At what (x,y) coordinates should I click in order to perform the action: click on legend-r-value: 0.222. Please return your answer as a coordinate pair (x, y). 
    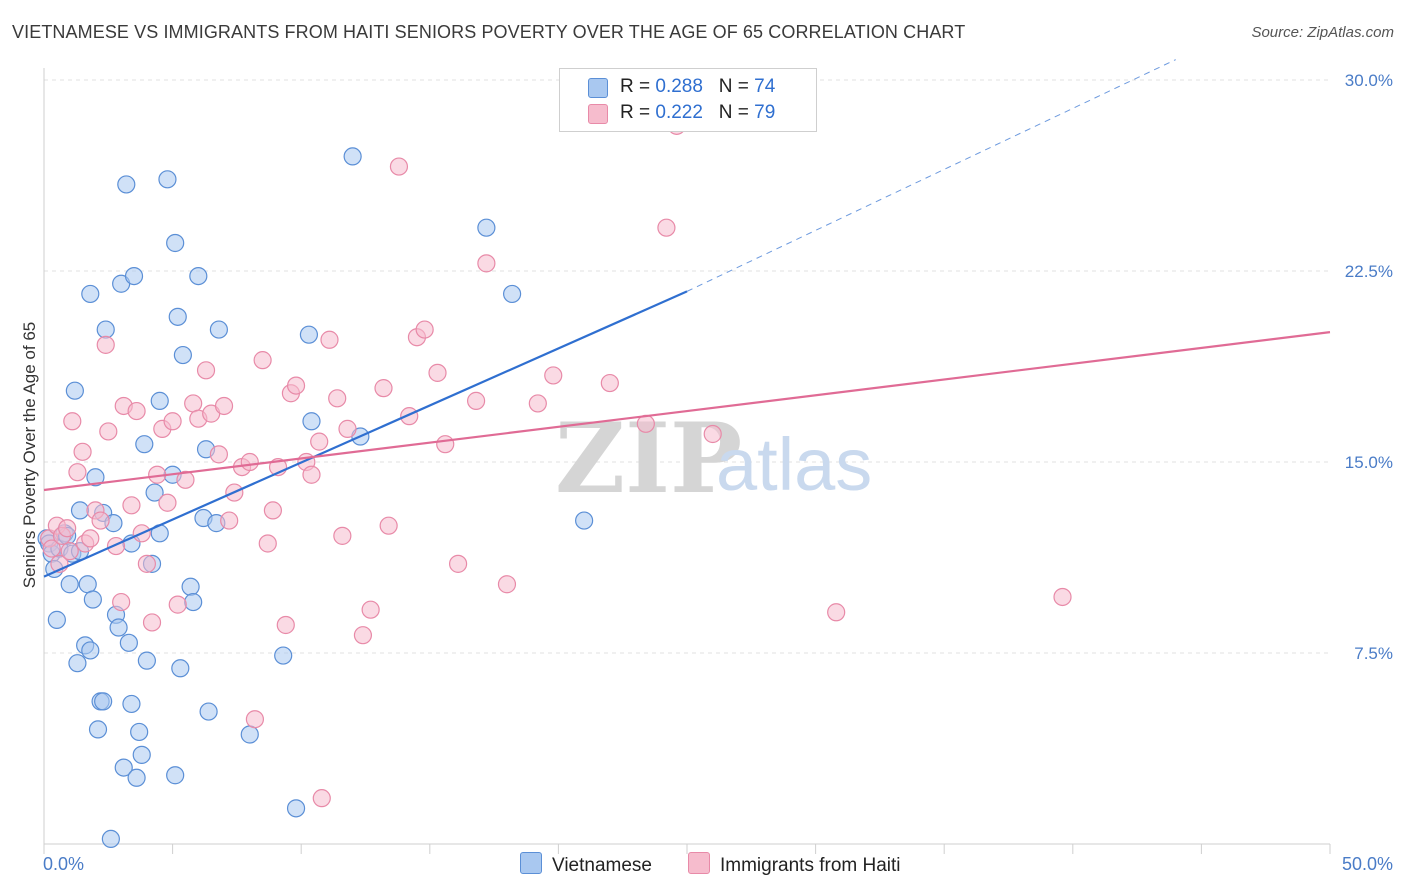
    Looking at the image, I should click on (679, 112).